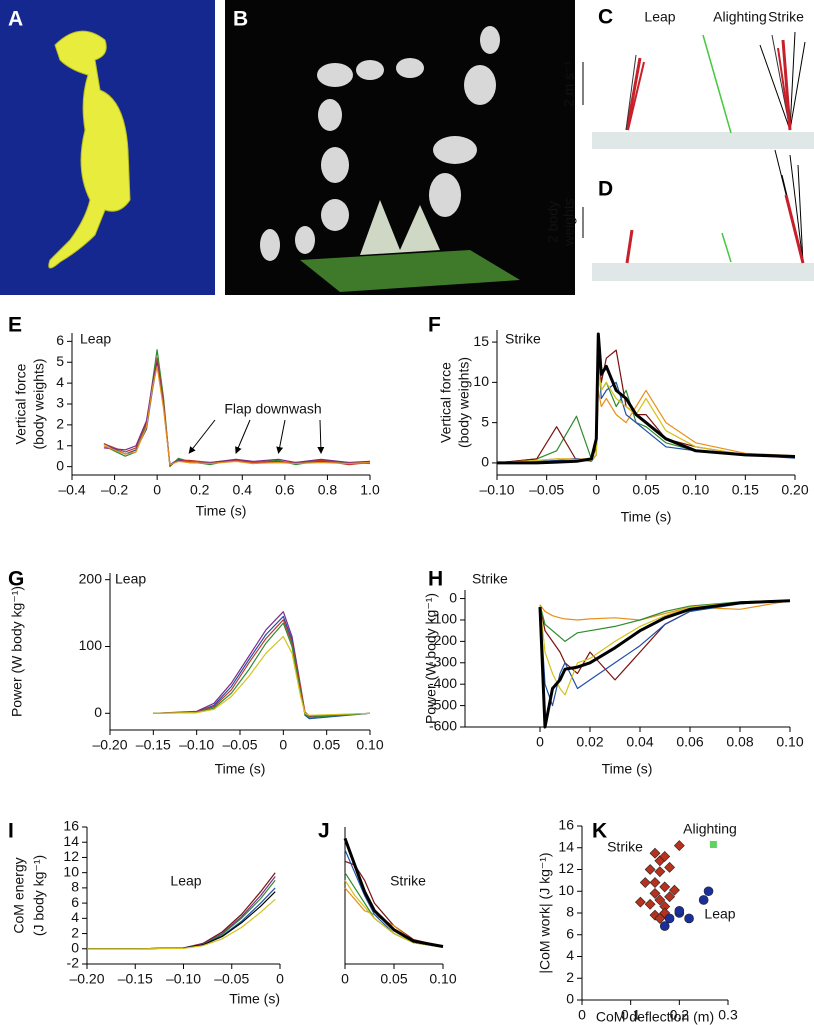 The width and height of the screenshot is (814, 1025). I want to click on panel-letter: J, so click(324, 831).